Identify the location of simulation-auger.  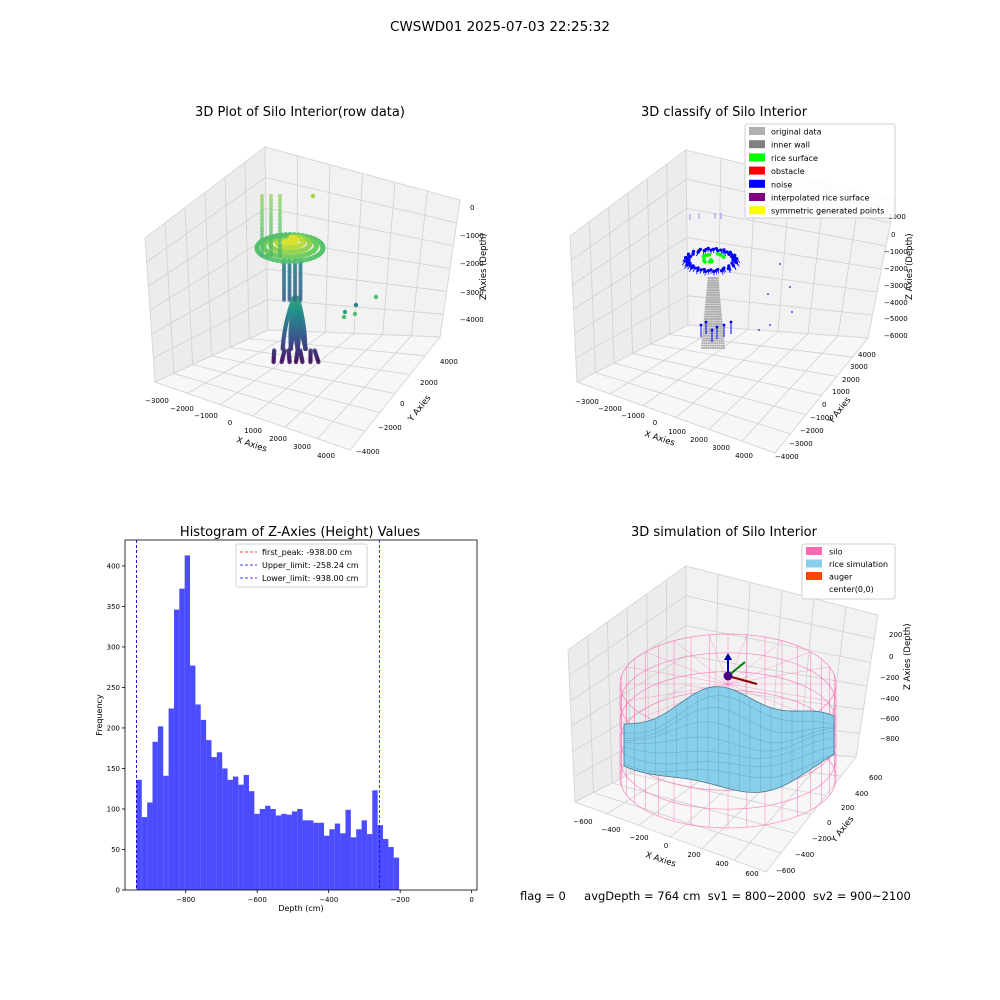
(740, 669).